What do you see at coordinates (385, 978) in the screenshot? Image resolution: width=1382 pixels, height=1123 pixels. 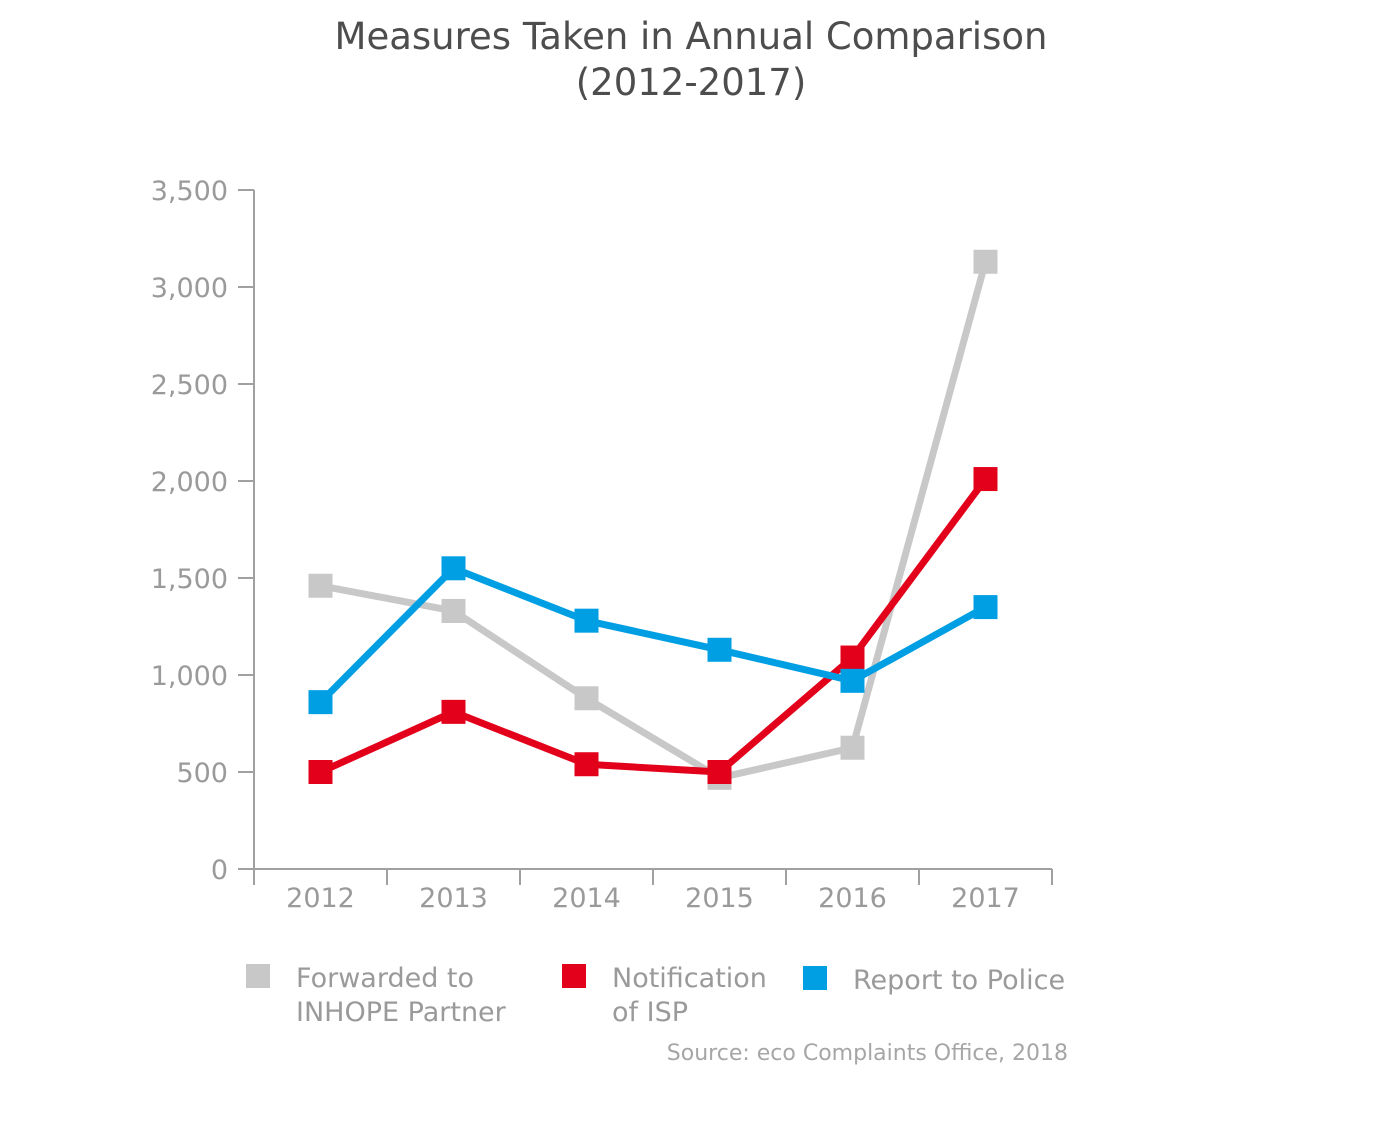 I see `legend-label-line: Forwarded to` at bounding box center [385, 978].